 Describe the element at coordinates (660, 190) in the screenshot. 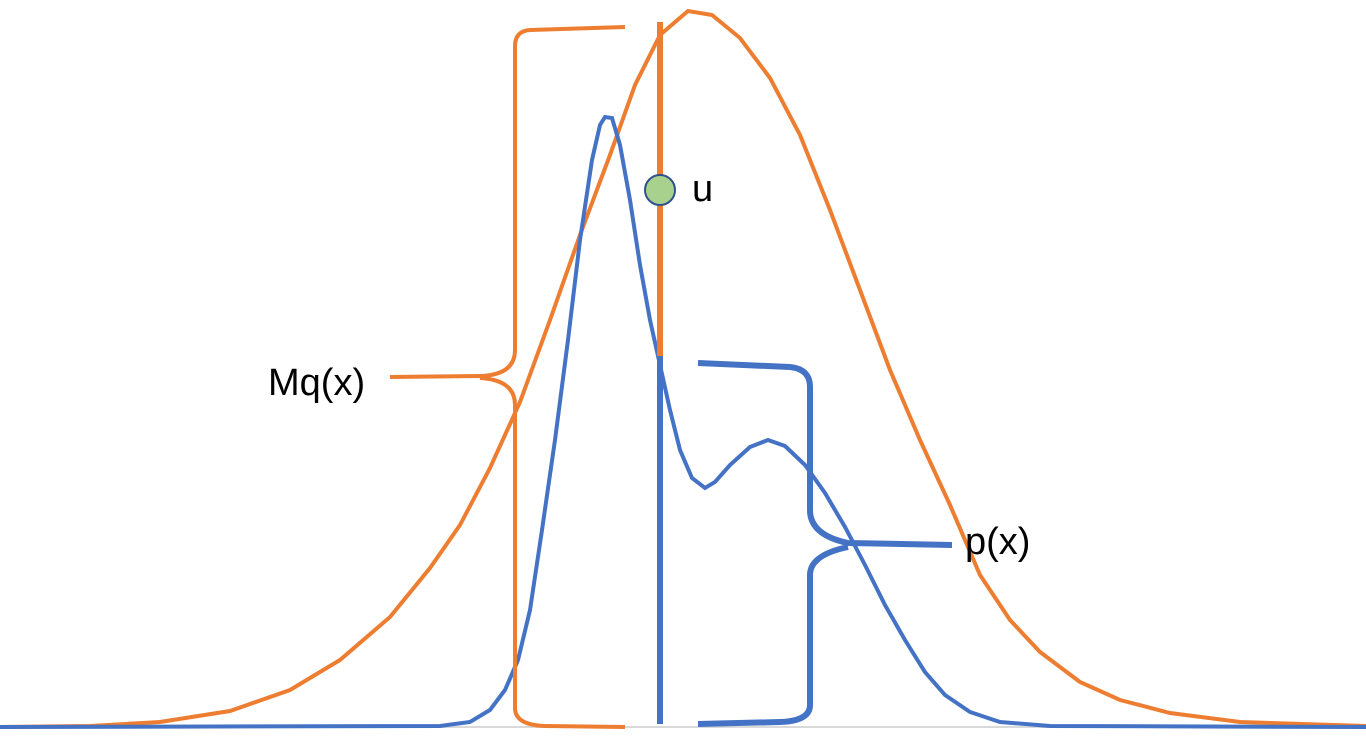

I see `sample-point` at that location.